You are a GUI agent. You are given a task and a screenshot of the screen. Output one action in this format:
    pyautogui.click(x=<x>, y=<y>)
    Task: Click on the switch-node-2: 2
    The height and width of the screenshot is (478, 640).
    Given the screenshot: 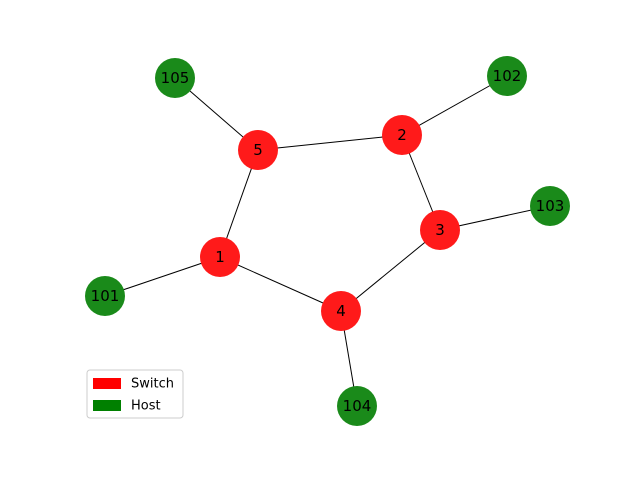 What is the action you would take?
    pyautogui.click(x=402, y=135)
    